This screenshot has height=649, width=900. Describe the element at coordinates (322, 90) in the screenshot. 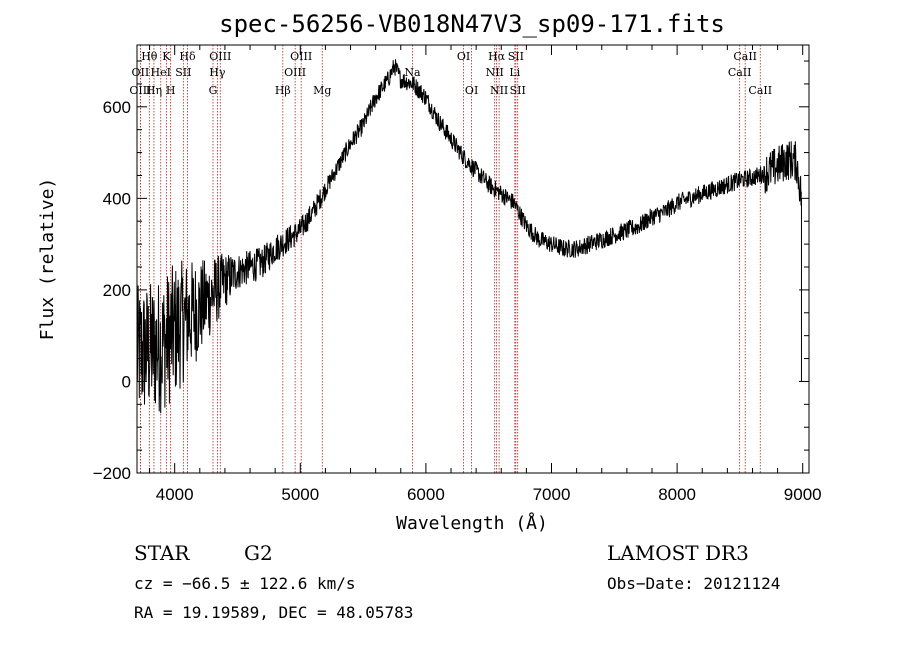

I see `emission-line-label-15: Mg` at that location.